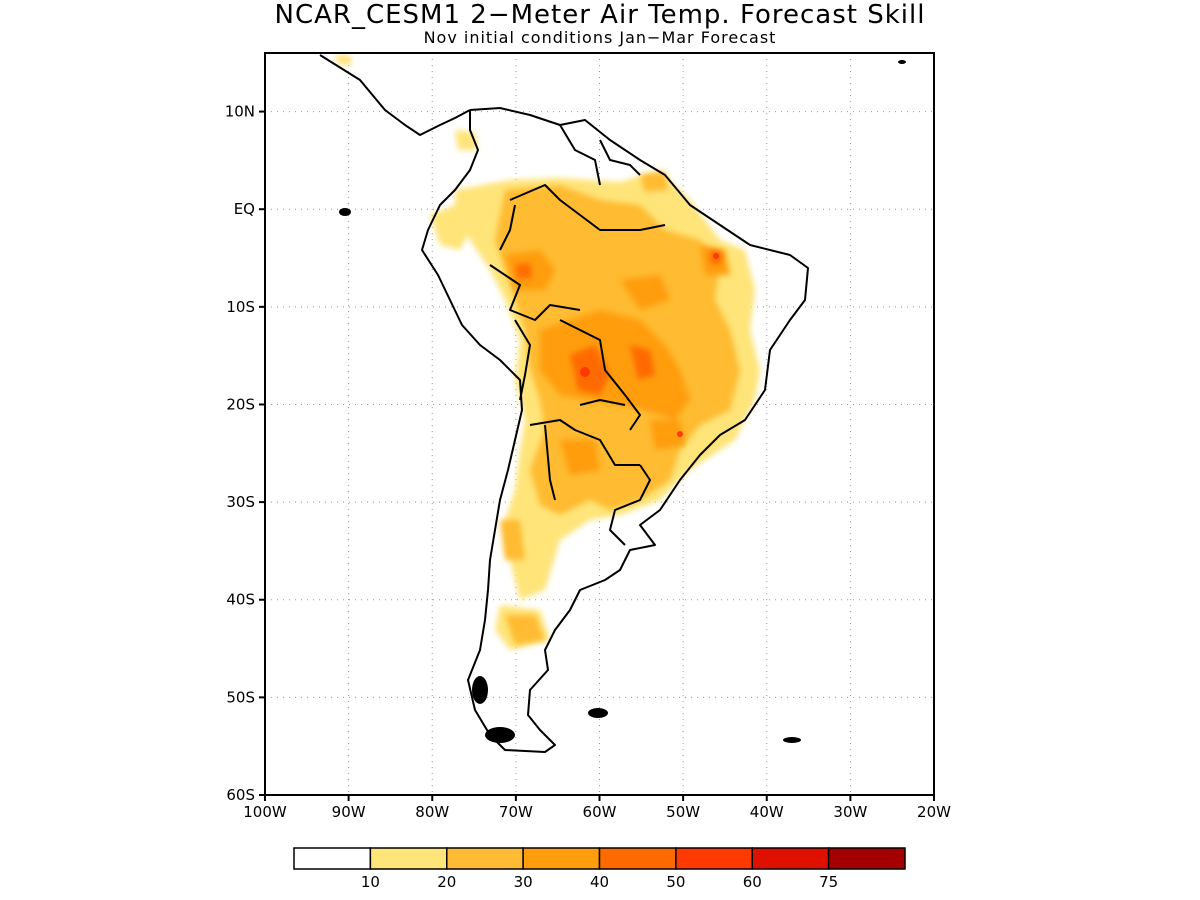 This screenshot has width=1200, height=900. What do you see at coordinates (240, 112) in the screenshot?
I see `lat-tick-label: 10N` at bounding box center [240, 112].